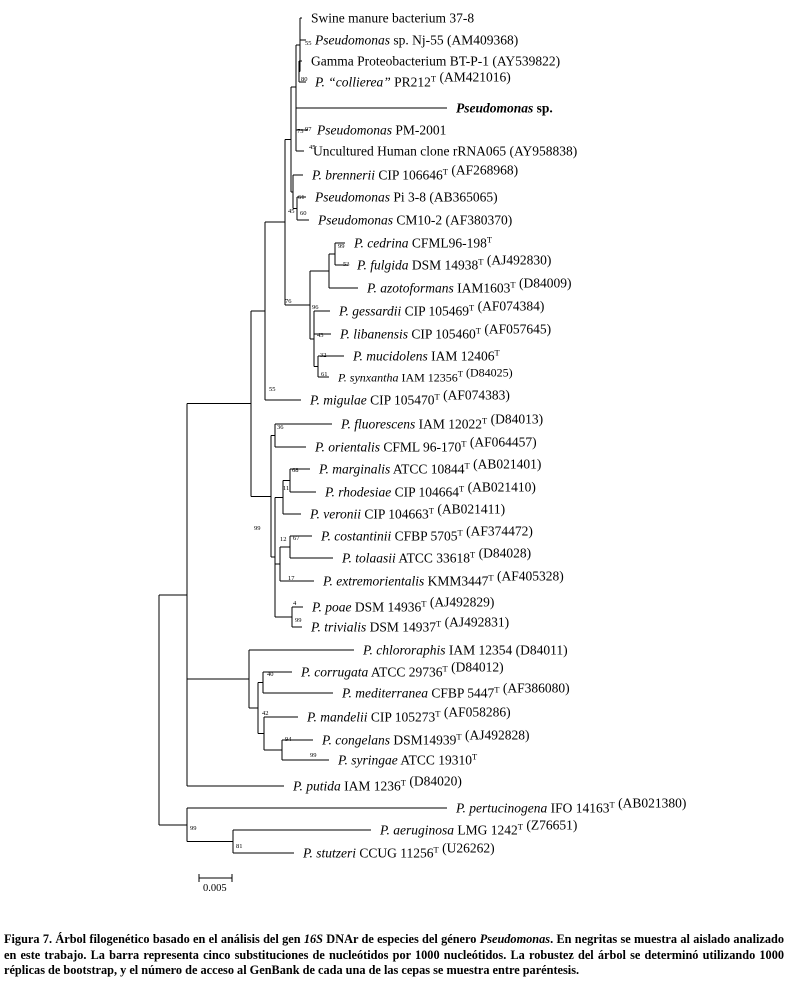  What do you see at coordinates (426, 356) in the screenshot?
I see `taxon-label-t16: P. mucidolens IAM 12406T` at bounding box center [426, 356].